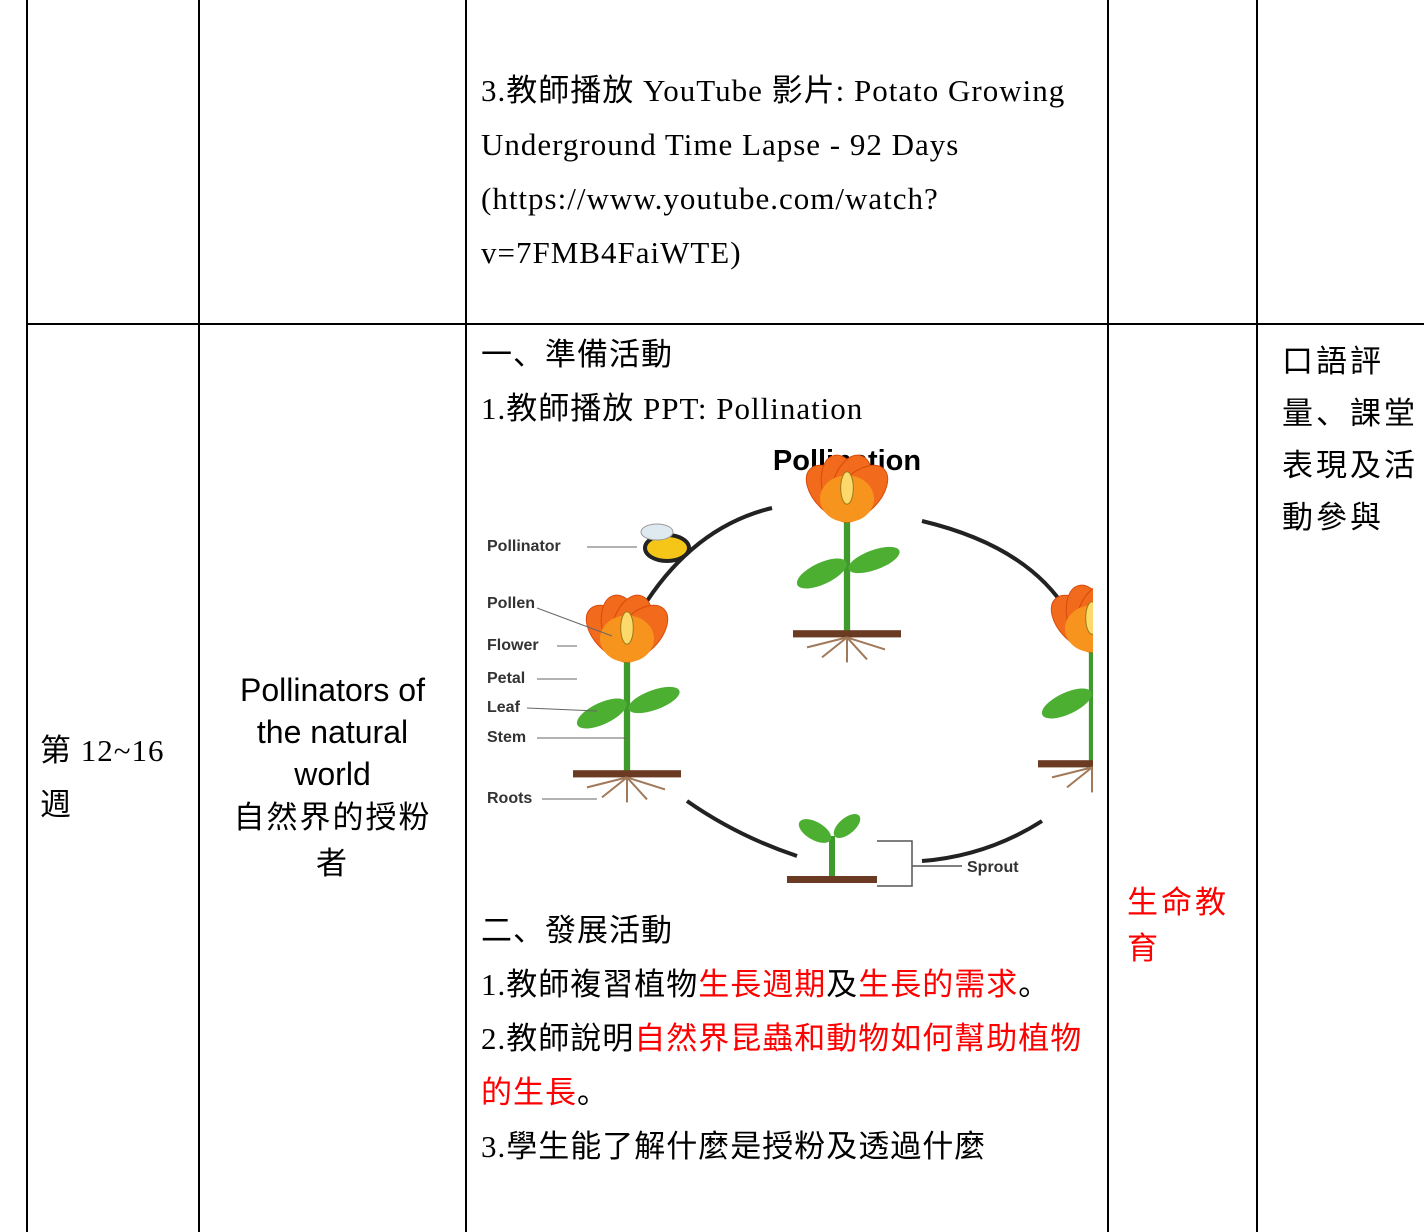 This screenshot has height=1232, width=1424. Describe the element at coordinates (590, 984) in the screenshot. I see `text-run: 1.教師複習植物` at that location.